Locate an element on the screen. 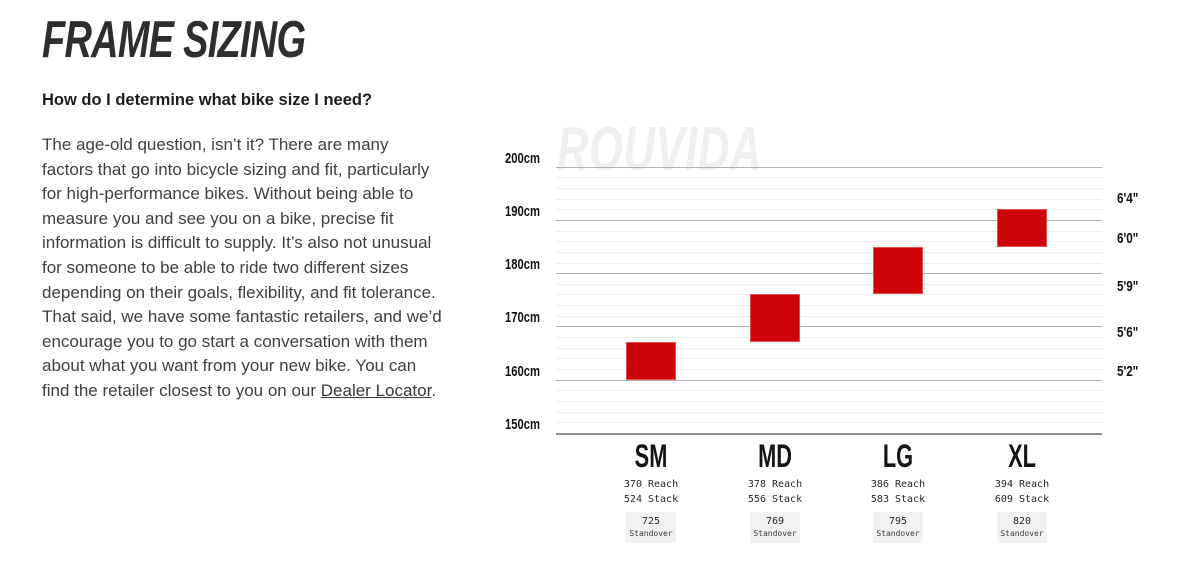  stack-value: 583 Stack is located at coordinates (898, 499).